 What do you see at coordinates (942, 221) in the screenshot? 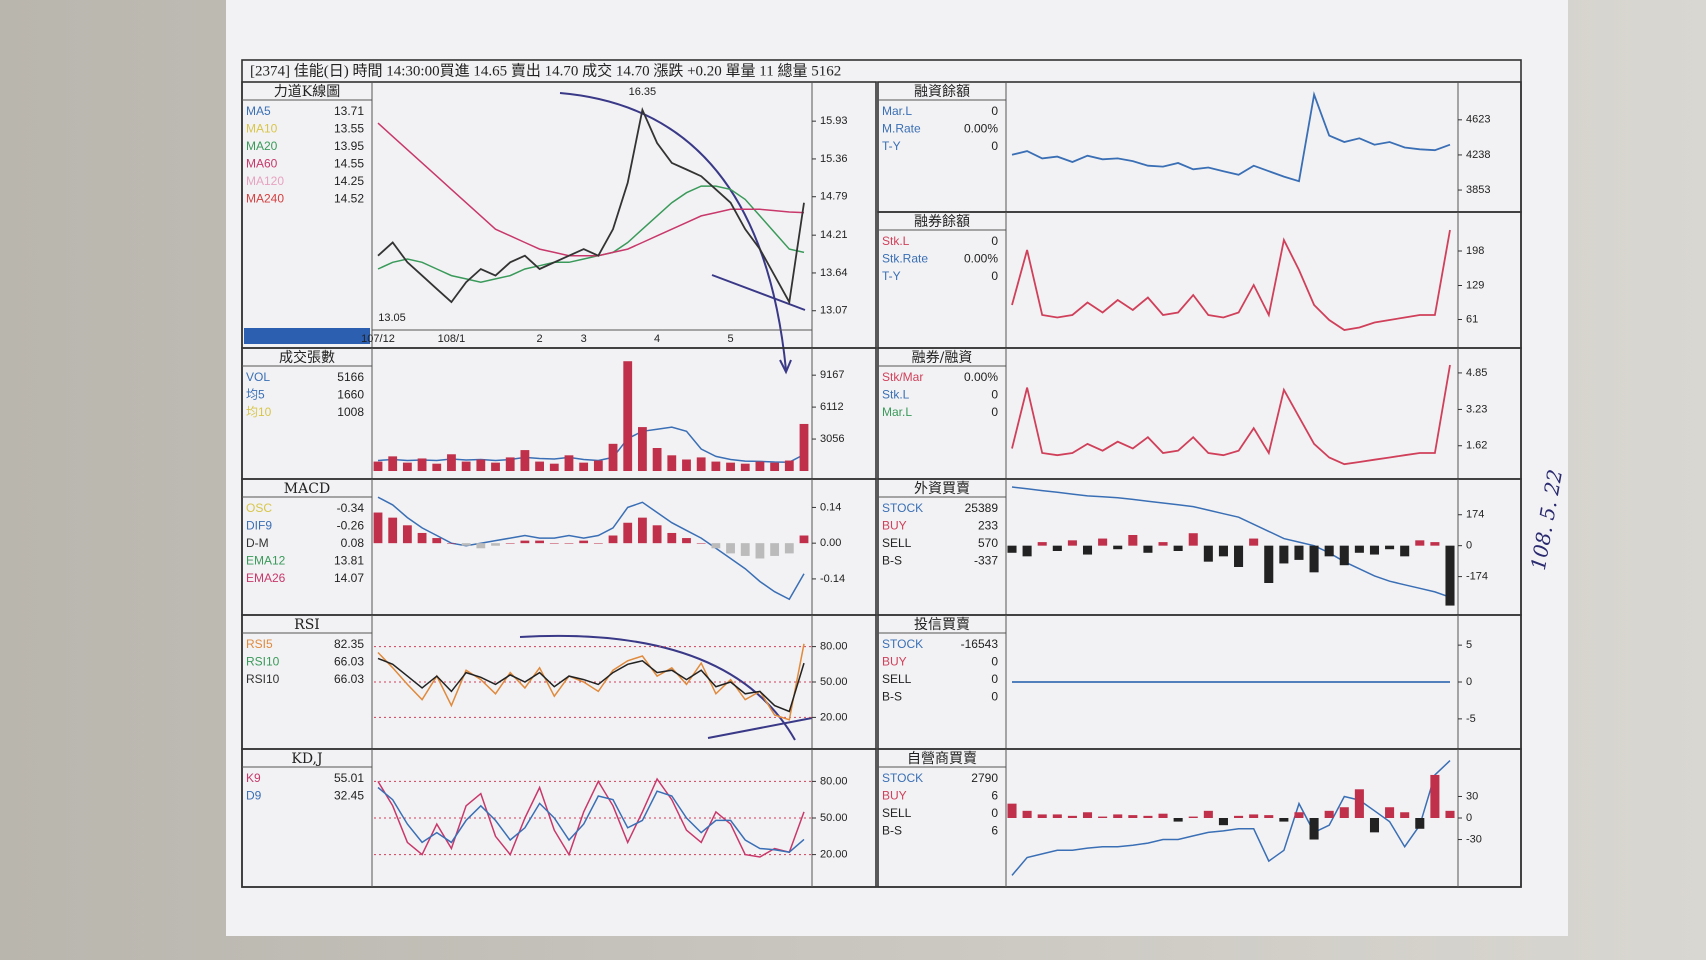
I see `panel-title: 融券餘額` at bounding box center [942, 221].